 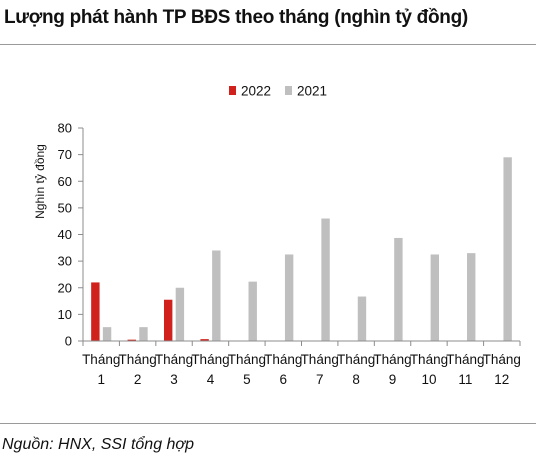 I want to click on bar-2021-Tháng-9, so click(x=398, y=289).